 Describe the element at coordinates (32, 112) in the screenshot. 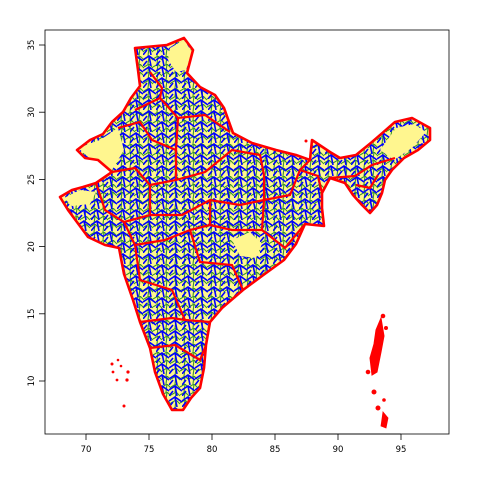

I see `y-tick-label: 30` at that location.